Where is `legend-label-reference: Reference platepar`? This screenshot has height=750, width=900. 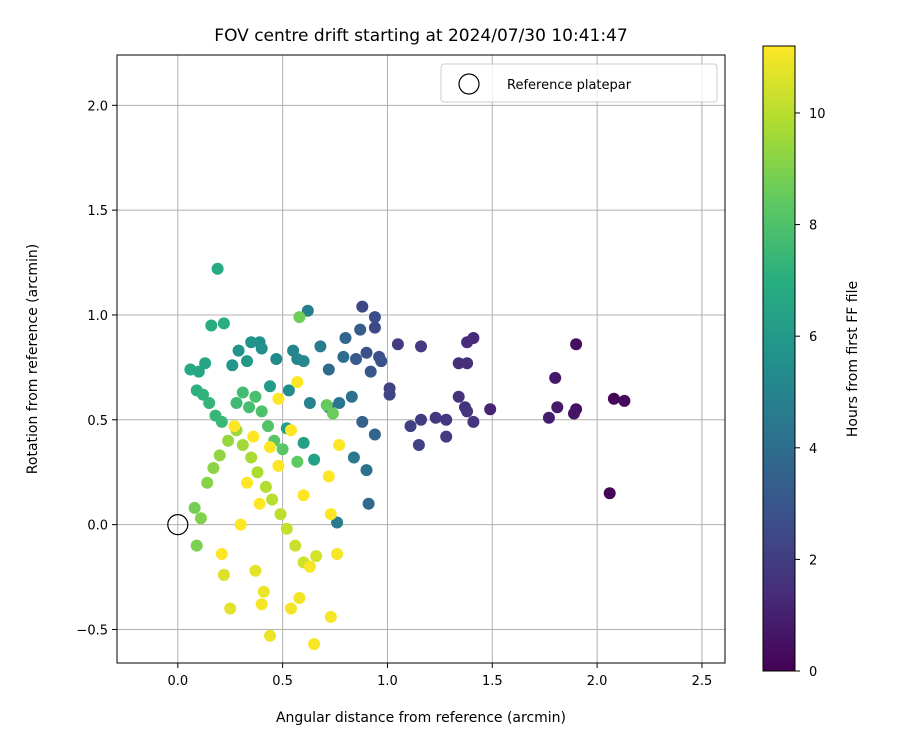
legend-label-reference: Reference platepar is located at coordinates (569, 85).